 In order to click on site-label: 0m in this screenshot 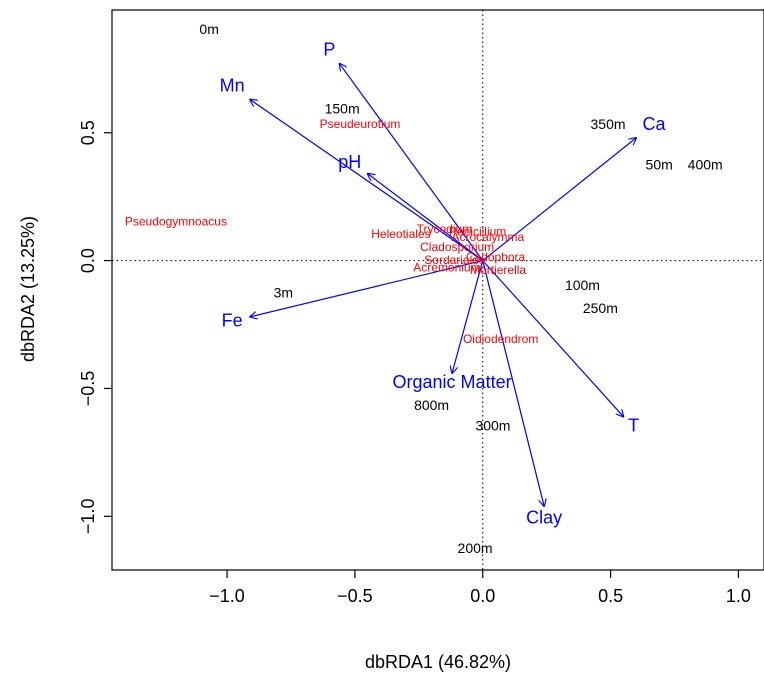, I will do `click(208, 29)`.